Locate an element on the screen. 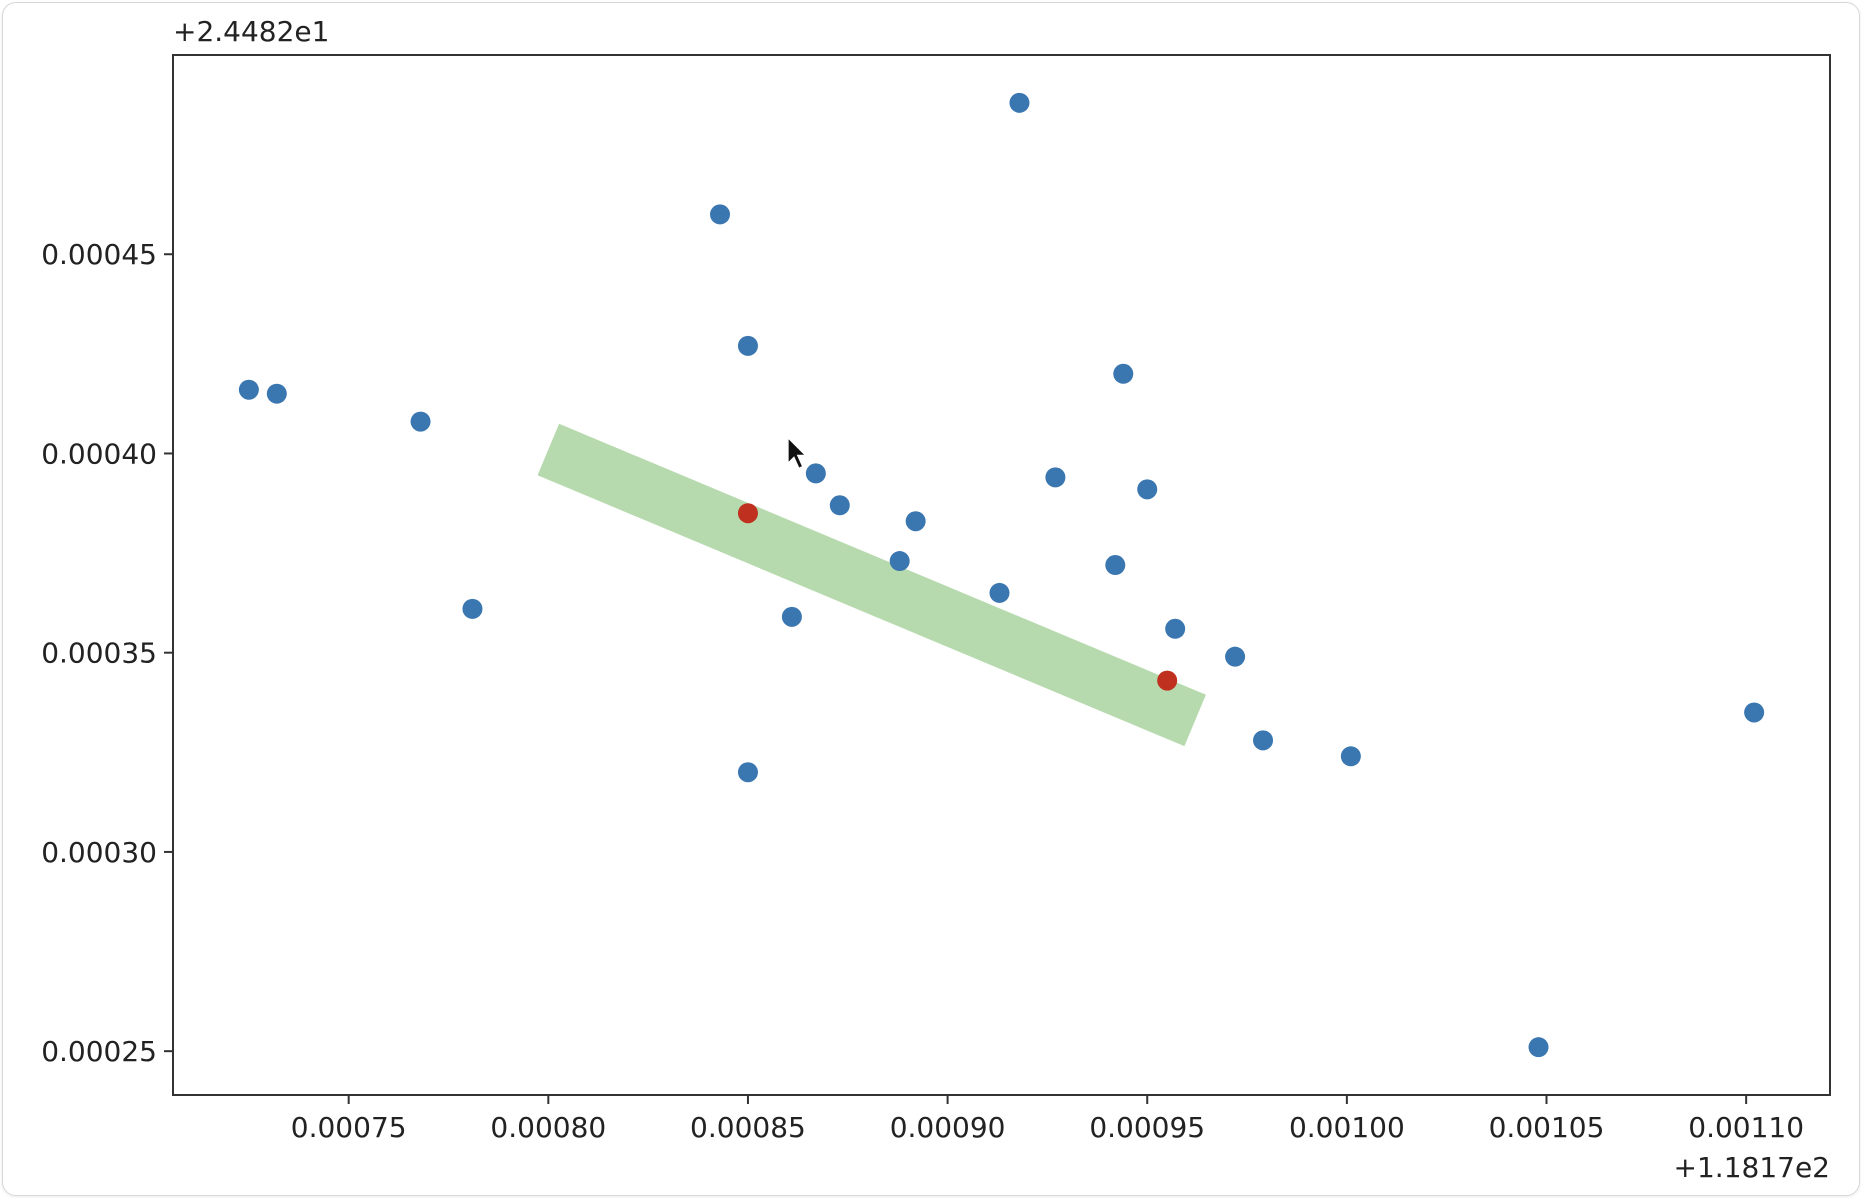 The height and width of the screenshot is (1198, 1862). y-tick-label: 0.00035 is located at coordinates (99, 653).